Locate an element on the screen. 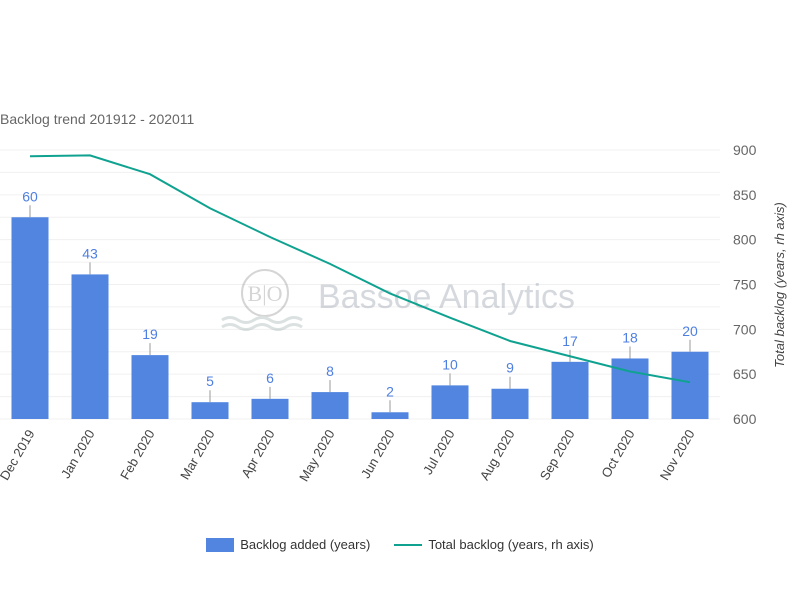 The width and height of the screenshot is (800, 600). x-tick-label: Nov 2020 is located at coordinates (677, 455).